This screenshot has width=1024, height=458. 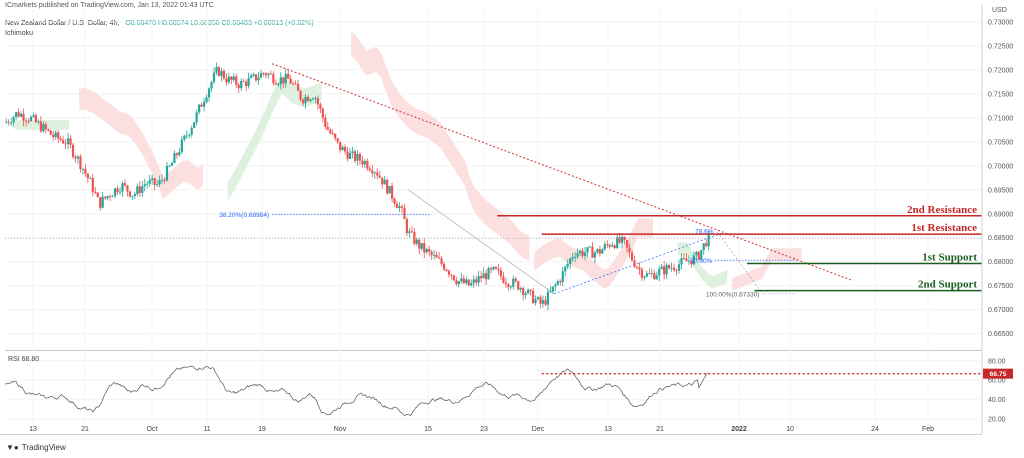 I want to click on footer-brand: TradingView, so click(x=43, y=447).